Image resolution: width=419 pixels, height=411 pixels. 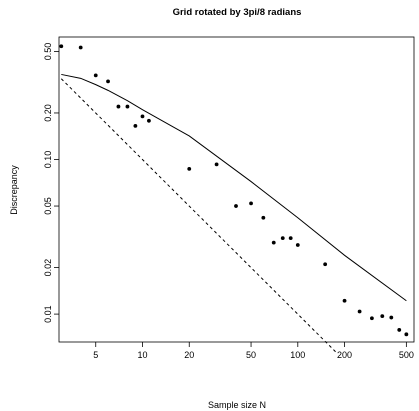 I want to click on y-tick-label: 0.10, so click(x=48, y=160).